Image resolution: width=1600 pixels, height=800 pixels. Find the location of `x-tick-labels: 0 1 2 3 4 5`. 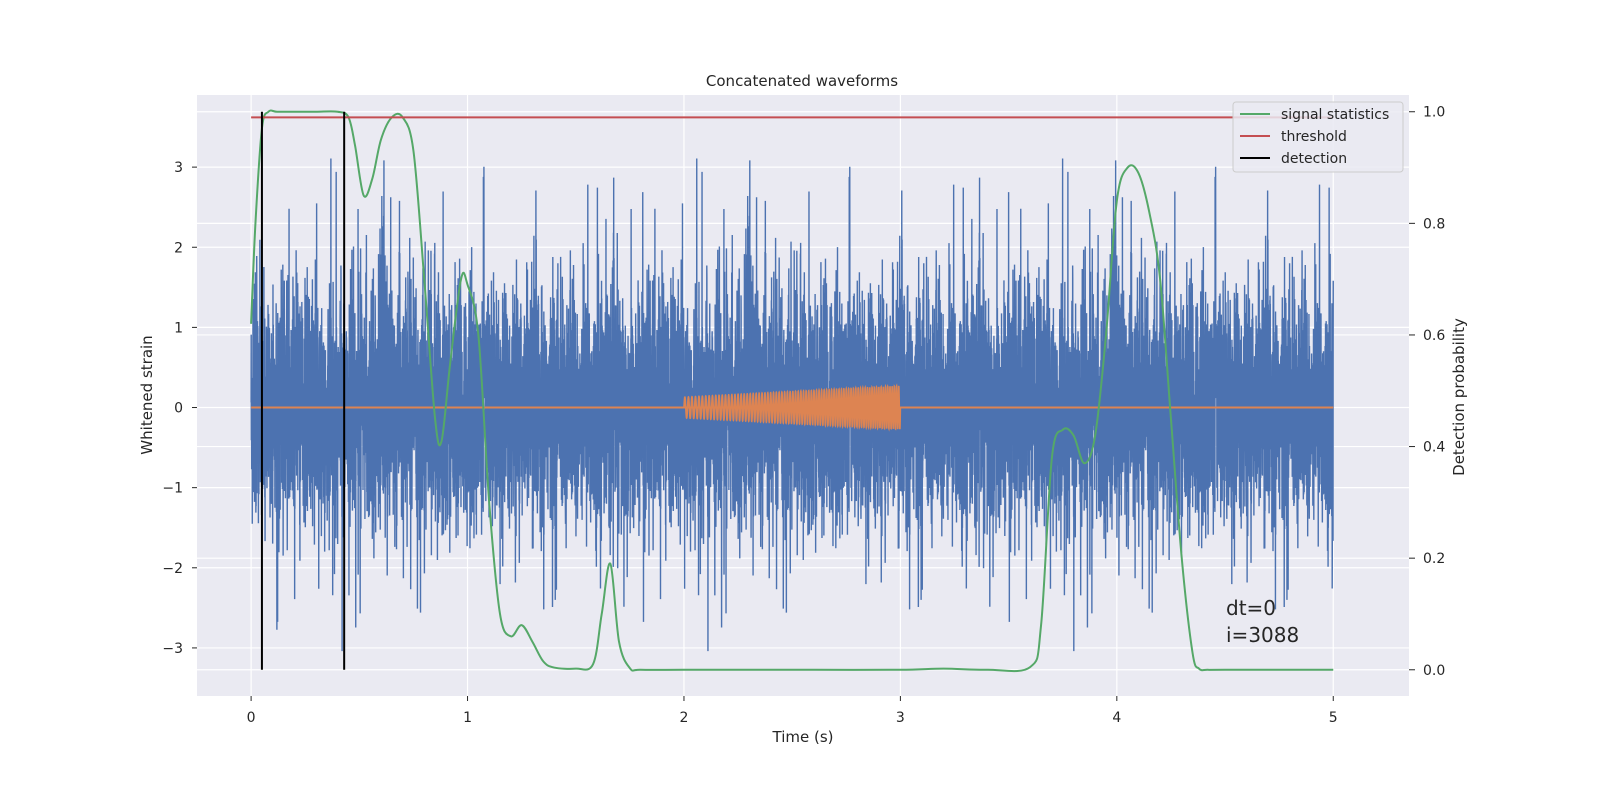

x-tick-labels: 0 1 2 3 4 5 is located at coordinates (792, 711).